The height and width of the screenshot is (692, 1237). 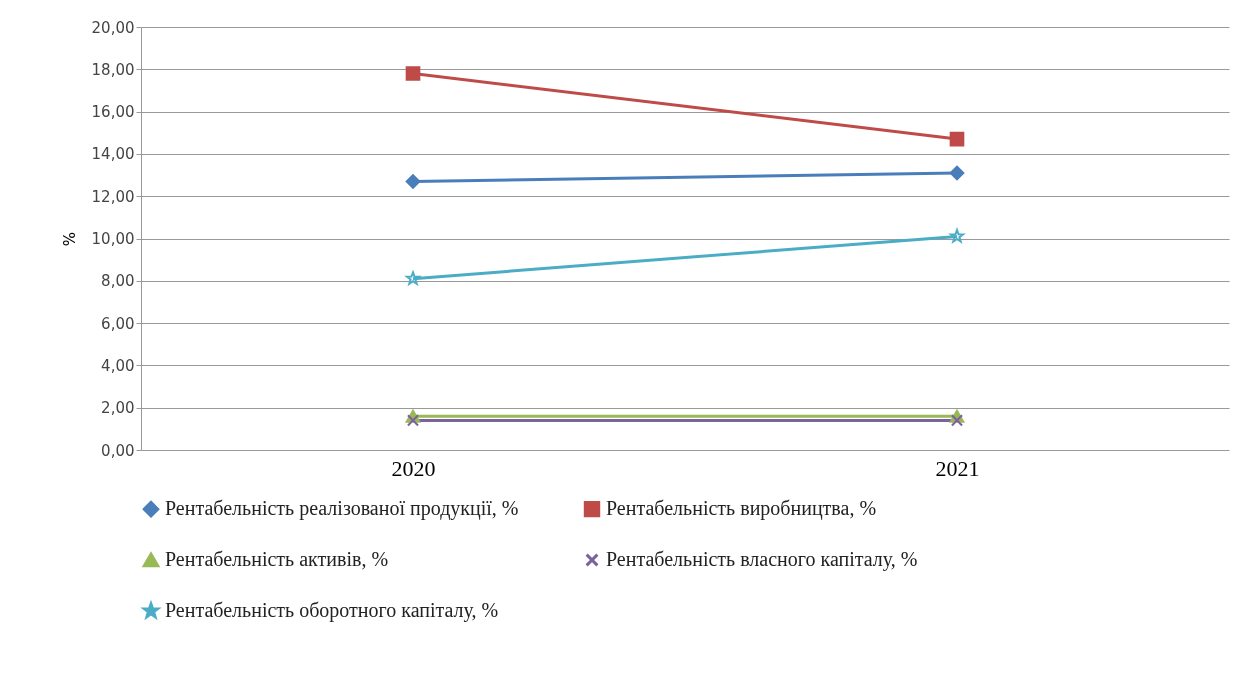 What do you see at coordinates (113, 154) in the screenshot?
I see `y-tick-label: 14,00` at bounding box center [113, 154].